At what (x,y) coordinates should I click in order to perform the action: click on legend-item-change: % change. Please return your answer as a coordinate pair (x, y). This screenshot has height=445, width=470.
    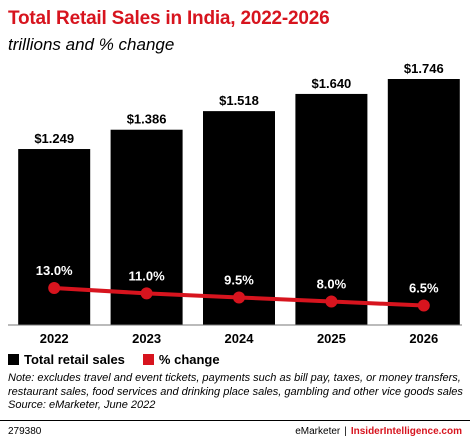
    Looking at the image, I should click on (181, 359).